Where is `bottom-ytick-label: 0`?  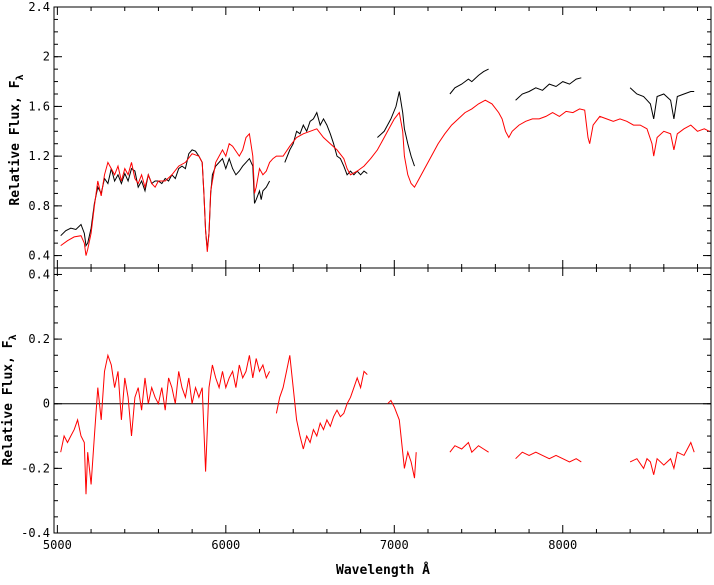
bottom-ytick-label: 0 is located at coordinates (46, 404).